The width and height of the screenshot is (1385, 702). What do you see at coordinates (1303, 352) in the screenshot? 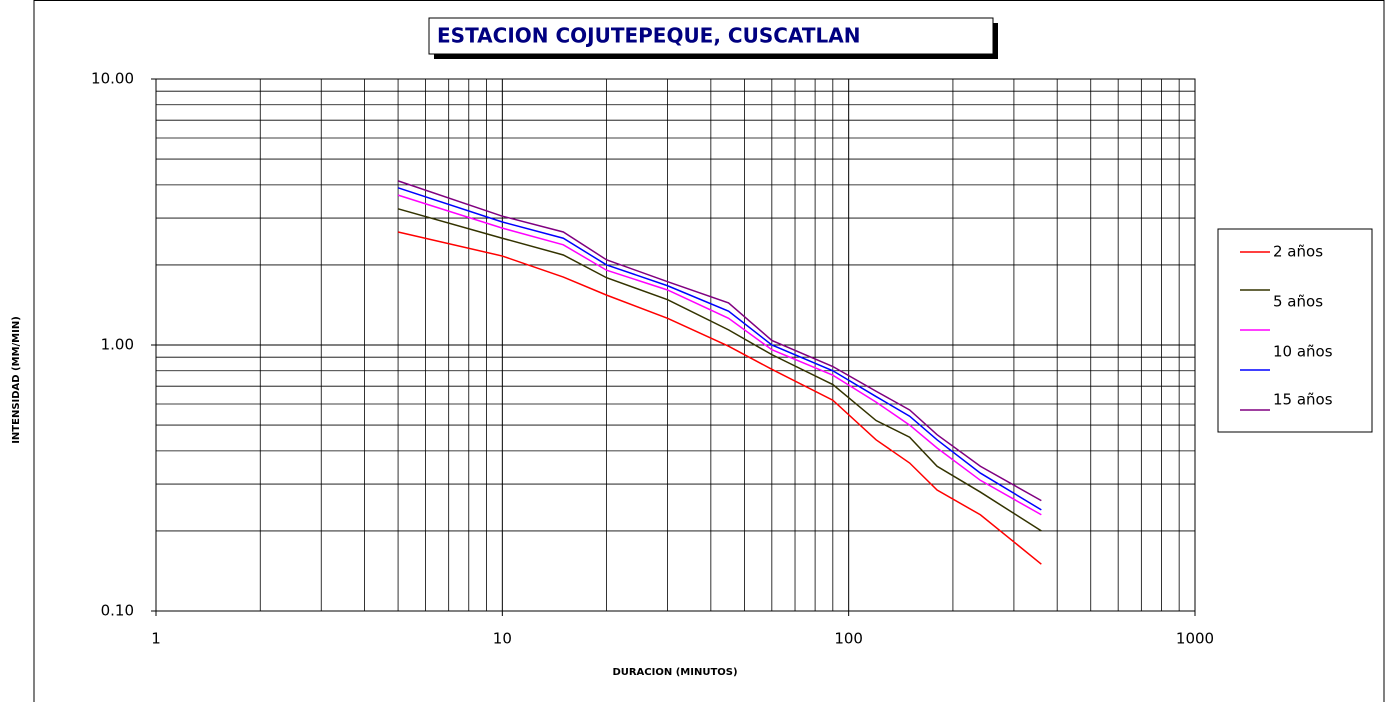
I see `legend-label: 10 años` at bounding box center [1303, 352].